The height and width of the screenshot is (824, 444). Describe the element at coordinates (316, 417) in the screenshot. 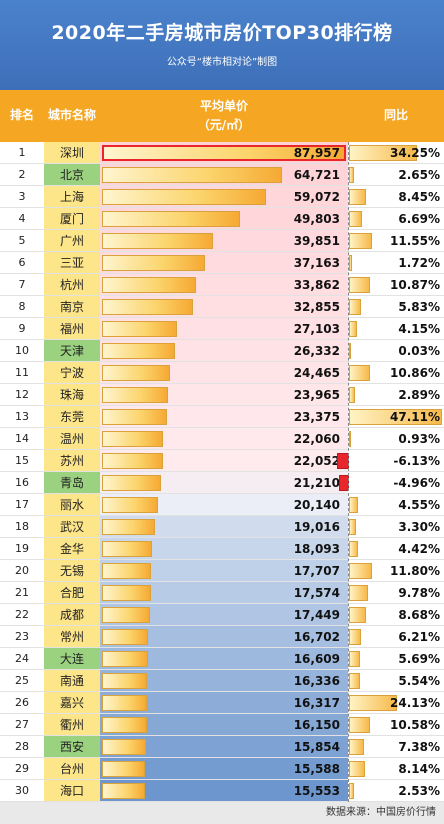

I see `price-value-label: 23,375` at that location.